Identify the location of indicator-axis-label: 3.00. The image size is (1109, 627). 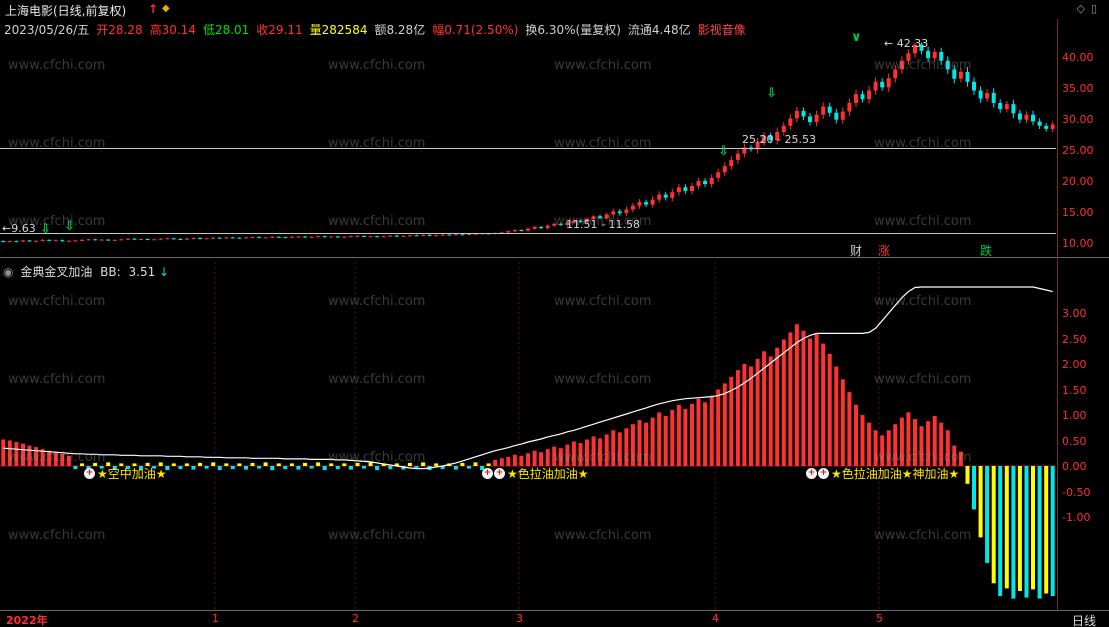
(1074, 313).